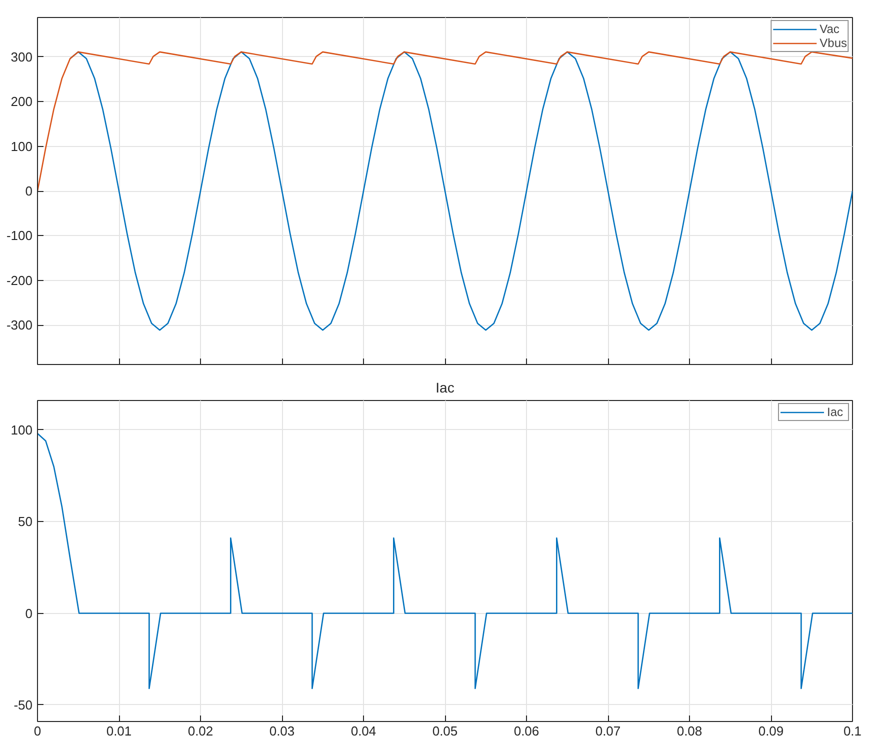 The image size is (870, 743). What do you see at coordinates (119, 731) in the screenshot?
I see `x-tick-label: 0.01` at bounding box center [119, 731].